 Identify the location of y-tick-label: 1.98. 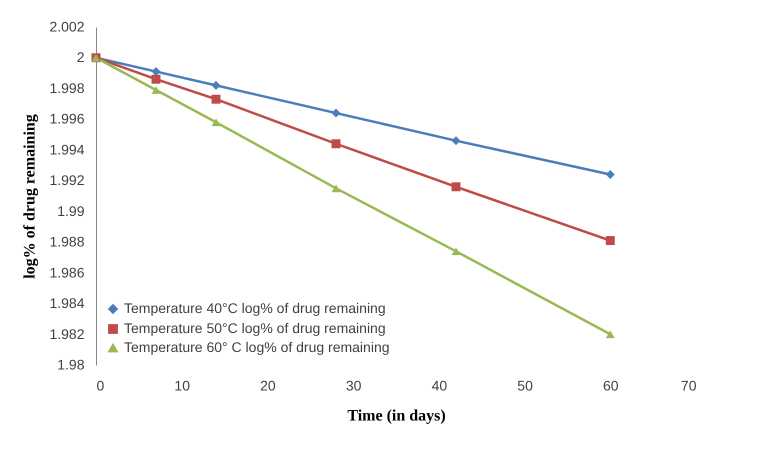
(71, 364).